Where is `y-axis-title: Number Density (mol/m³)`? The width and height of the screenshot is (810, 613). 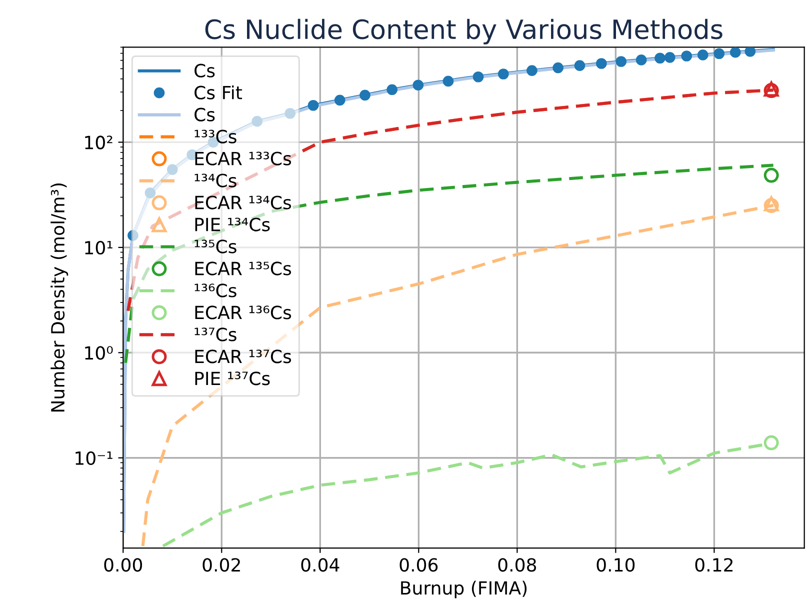 y-axis-title: Number Density (mol/m³) is located at coordinates (59, 298).